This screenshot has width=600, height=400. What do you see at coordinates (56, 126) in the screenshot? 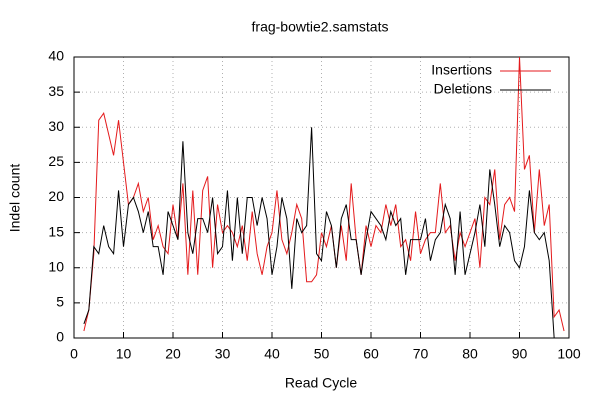
I see `y-tick-label: 30` at bounding box center [56, 126].